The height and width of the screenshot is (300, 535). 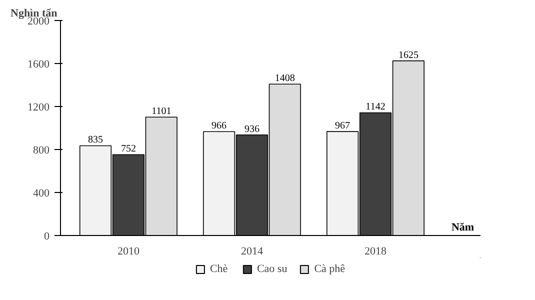 What do you see at coordinates (342, 126) in the screenshot?
I see `data-label: 967` at bounding box center [342, 126].